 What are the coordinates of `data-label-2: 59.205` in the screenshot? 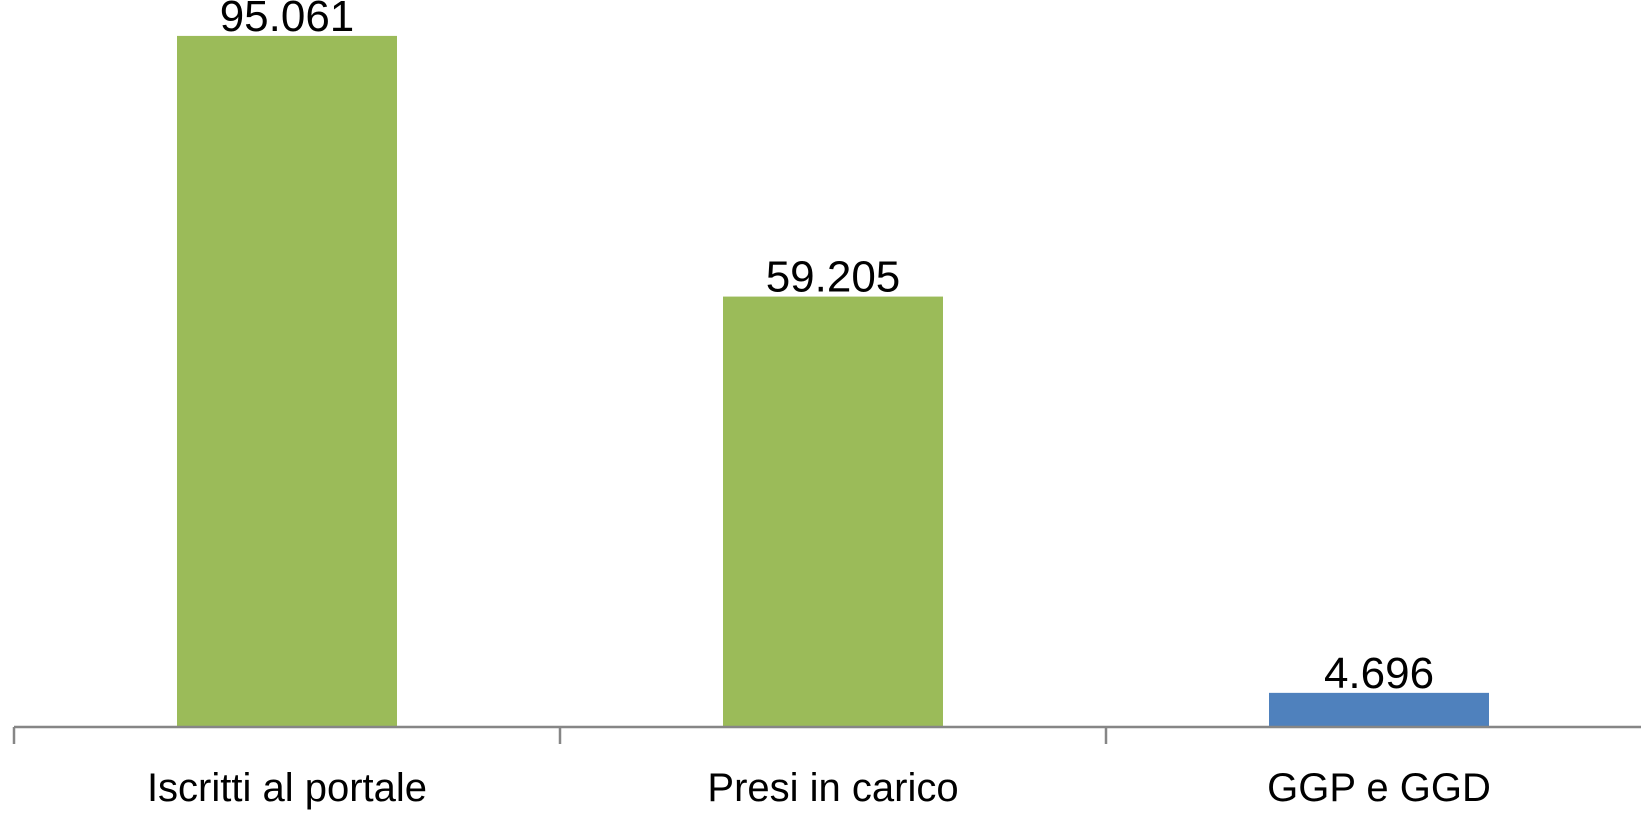 It's located at (833, 277).